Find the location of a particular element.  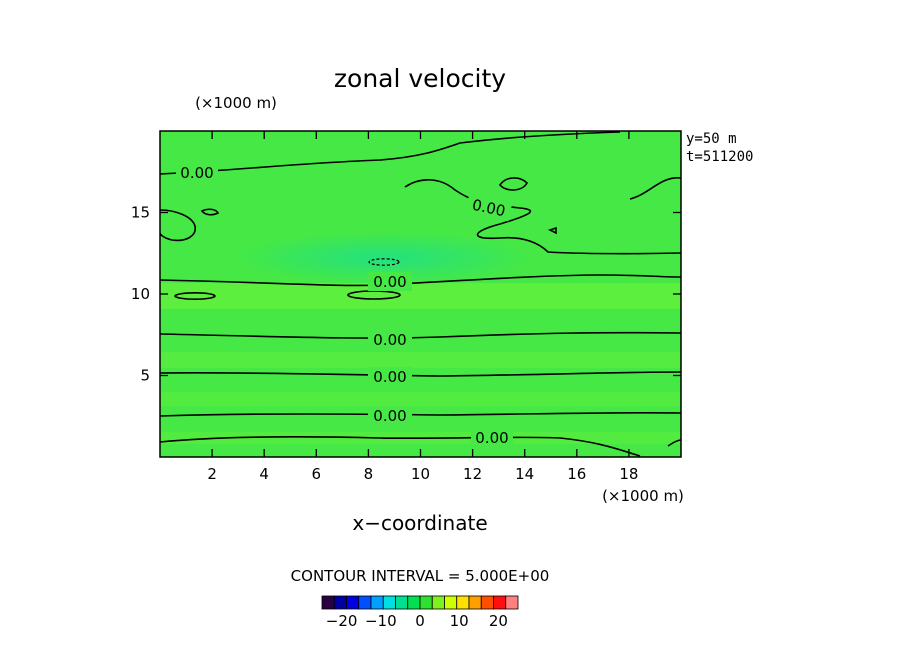

colorbar-tick-label: −20 is located at coordinates (342, 621).